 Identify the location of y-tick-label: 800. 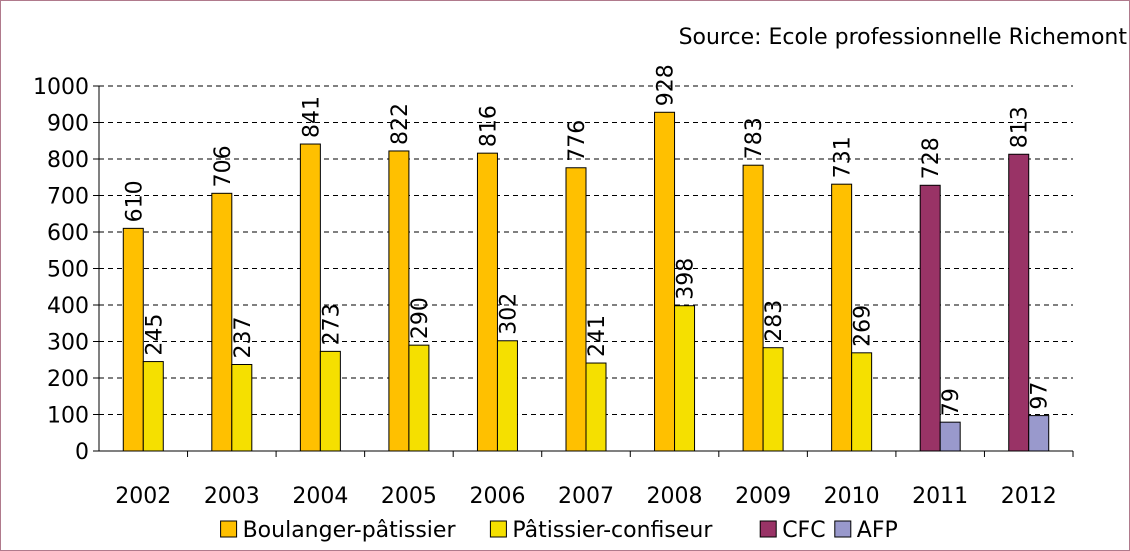
(68, 160).